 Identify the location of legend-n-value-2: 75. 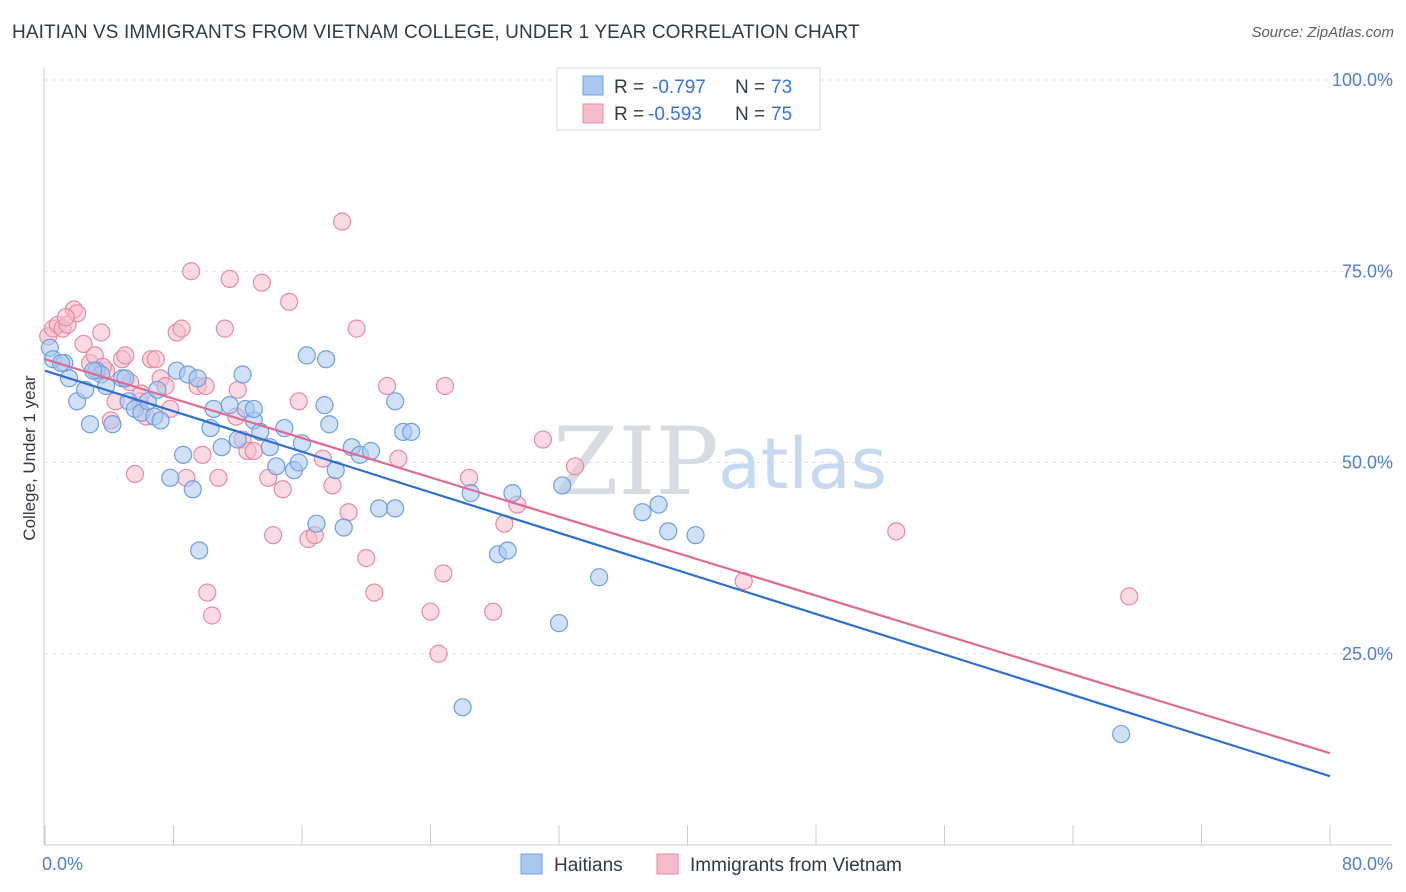
(781, 114).